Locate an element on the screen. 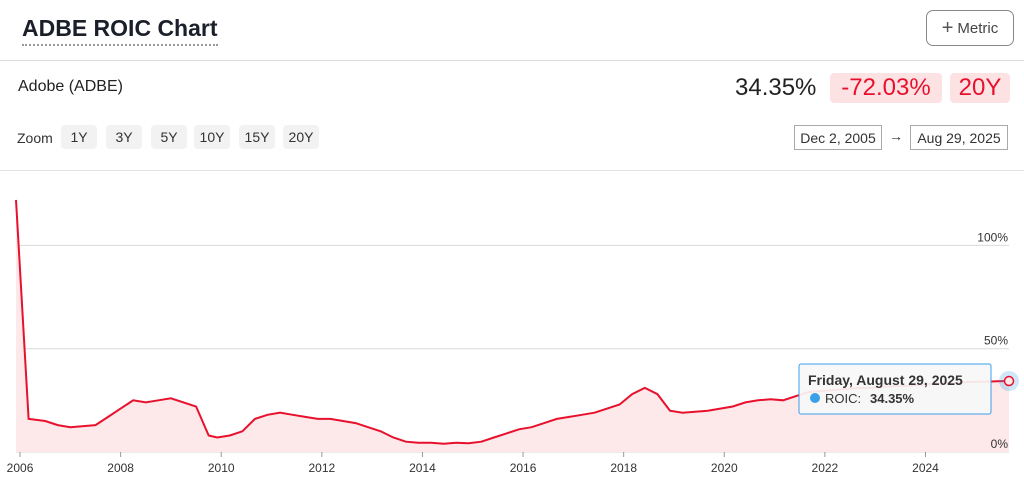 The width and height of the screenshot is (1024, 492). x-tick-label: 2012 is located at coordinates (321, 468).